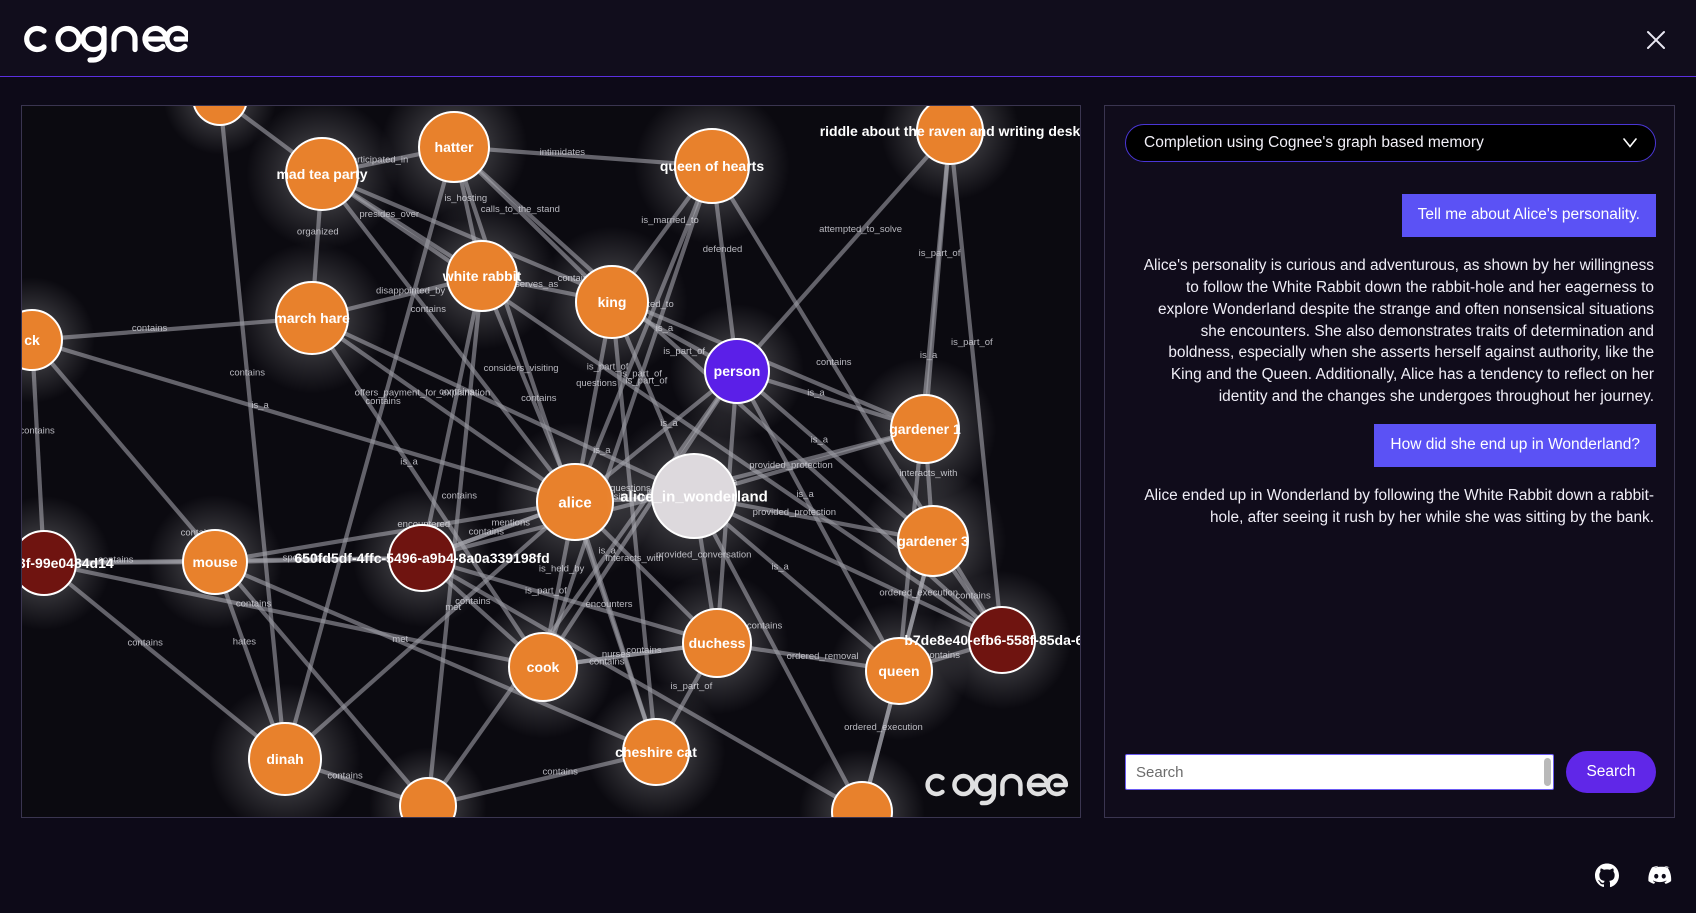 Image resolution: width=1696 pixels, height=913 pixels. I want to click on graph-node-label: alice, so click(574, 502).